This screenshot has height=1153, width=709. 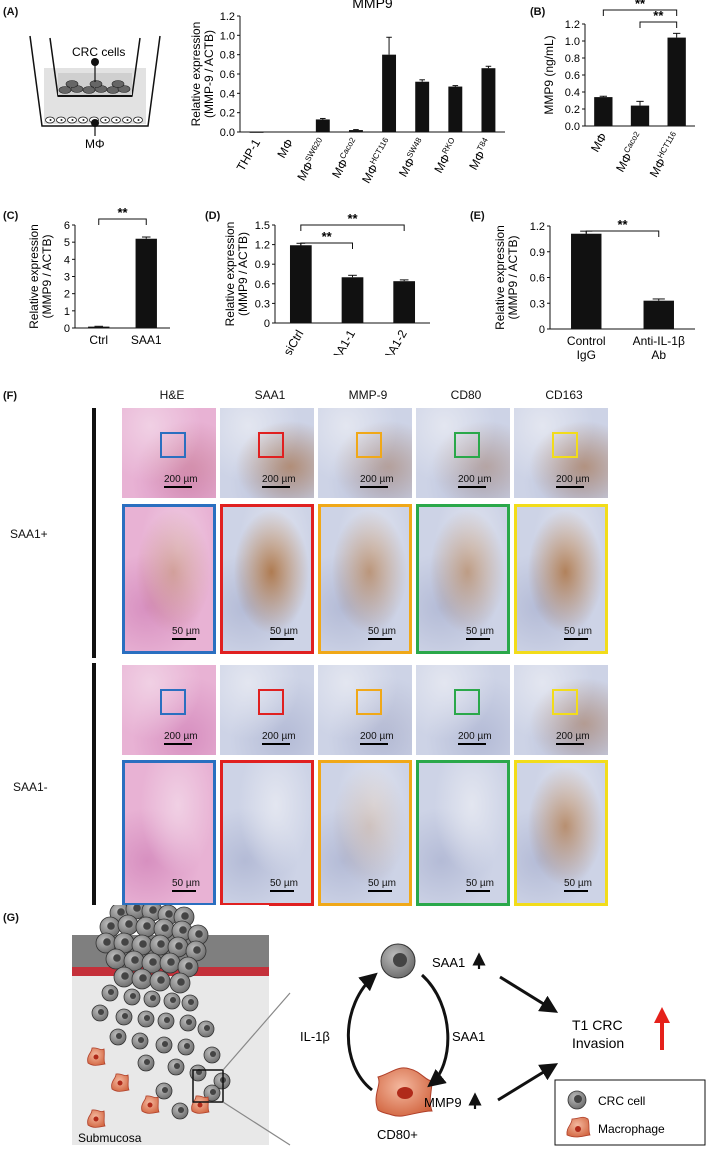 What do you see at coordinates (572, 59) in the screenshot?
I see `y-tick-label: 0.8` at bounding box center [572, 59].